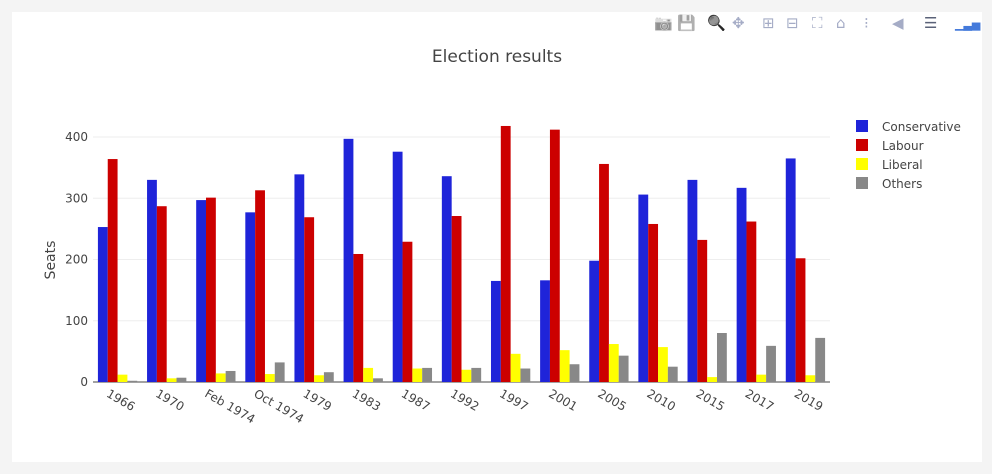 The height and width of the screenshot is (474, 992). What do you see at coordinates (407, 311) in the screenshot?
I see `bar-labour-1987` at bounding box center [407, 311].